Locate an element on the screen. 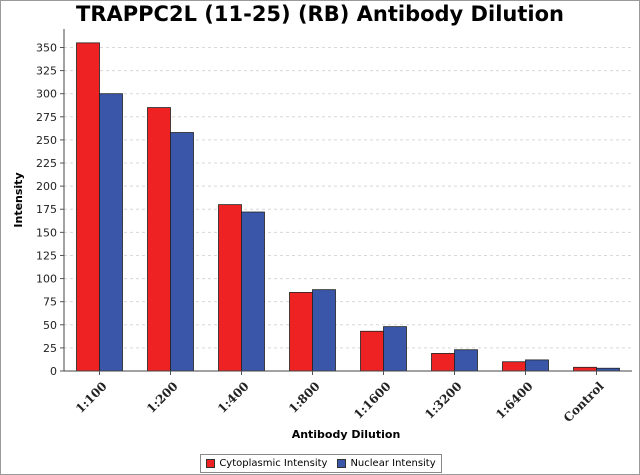  y-tick-label: 225 is located at coordinates (46, 163).